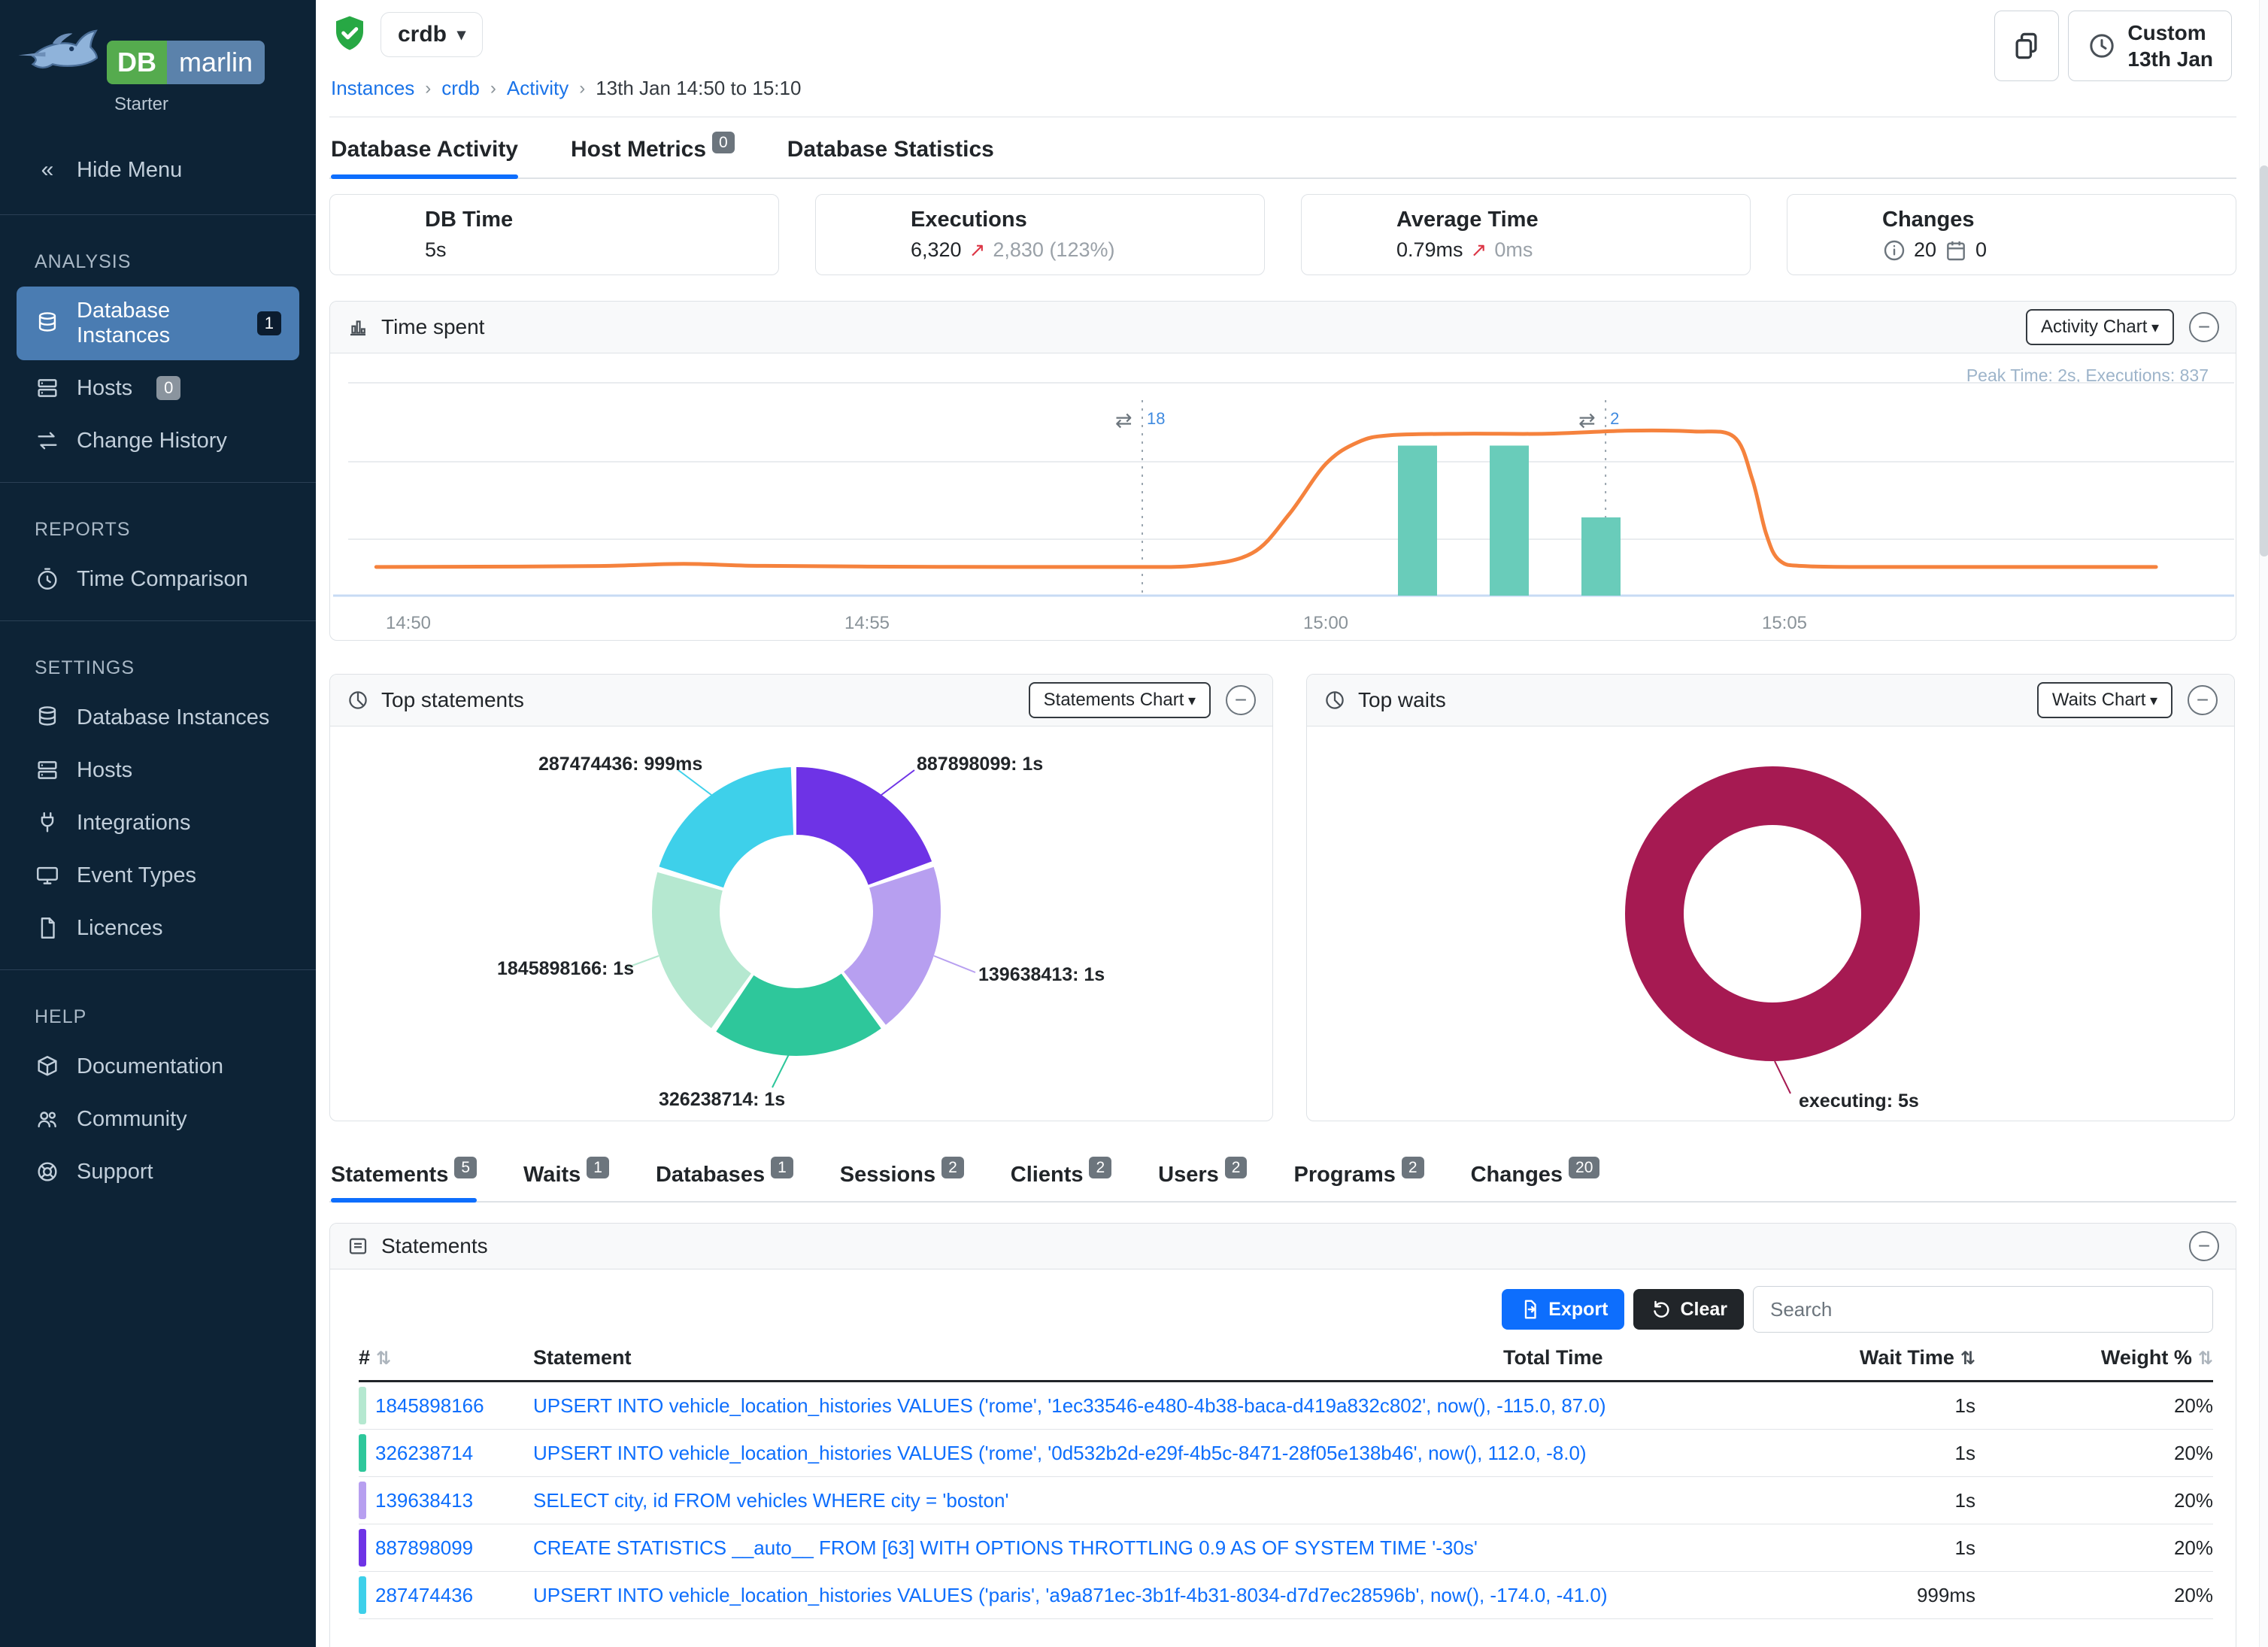 Image resolution: width=2268 pixels, height=1647 pixels. I want to click on chevron-down-icon: ▾, so click(462, 34).